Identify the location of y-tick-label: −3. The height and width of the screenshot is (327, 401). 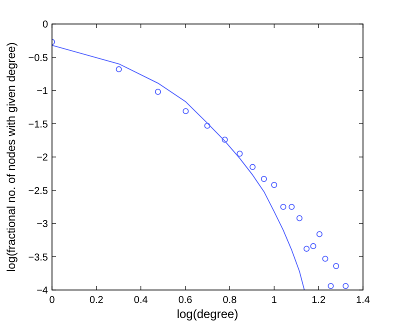
(42, 224).